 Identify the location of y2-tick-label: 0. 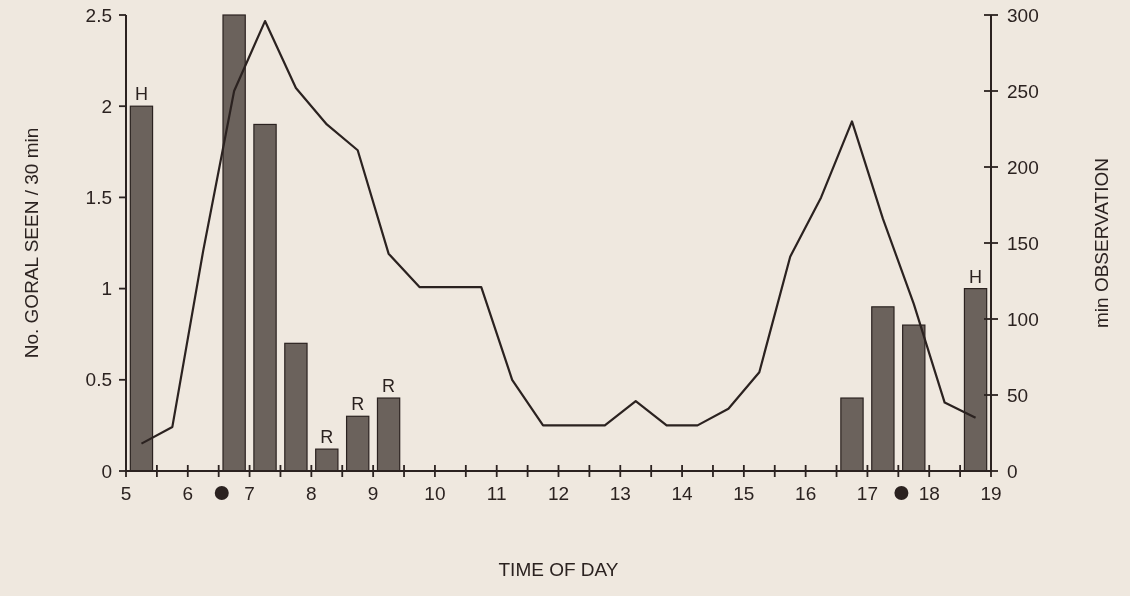
(1012, 471).